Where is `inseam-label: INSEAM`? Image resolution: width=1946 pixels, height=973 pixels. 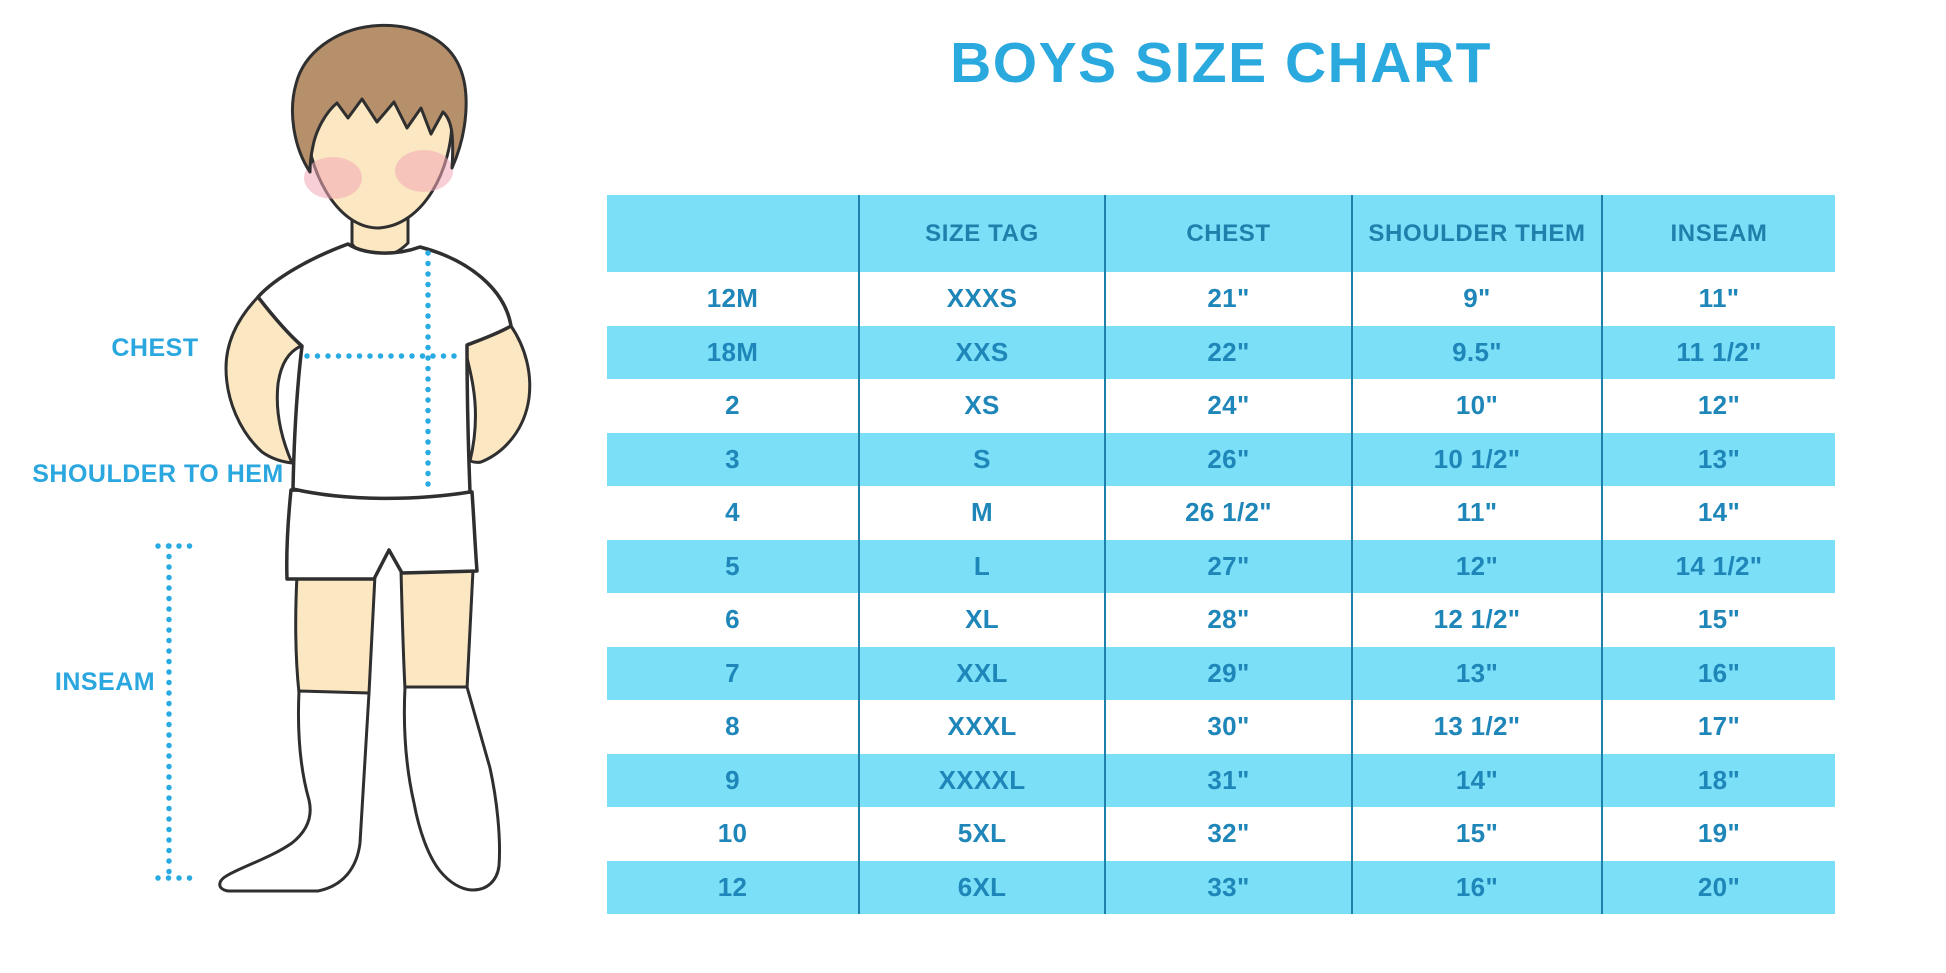 inseam-label: INSEAM is located at coordinates (105, 682).